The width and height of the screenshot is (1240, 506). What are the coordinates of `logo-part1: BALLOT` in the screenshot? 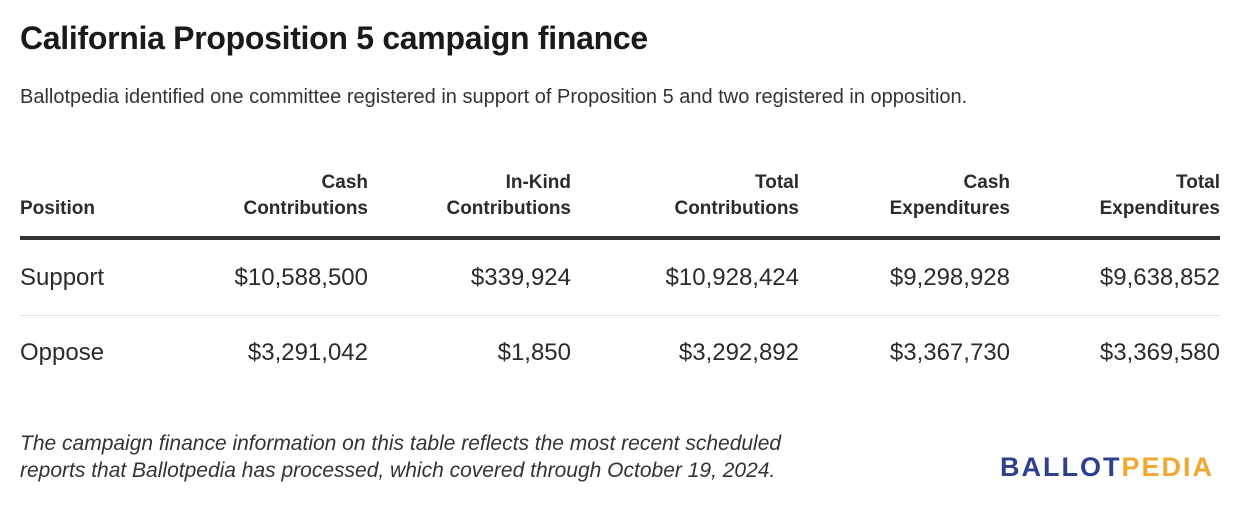 It's located at (1060, 467).